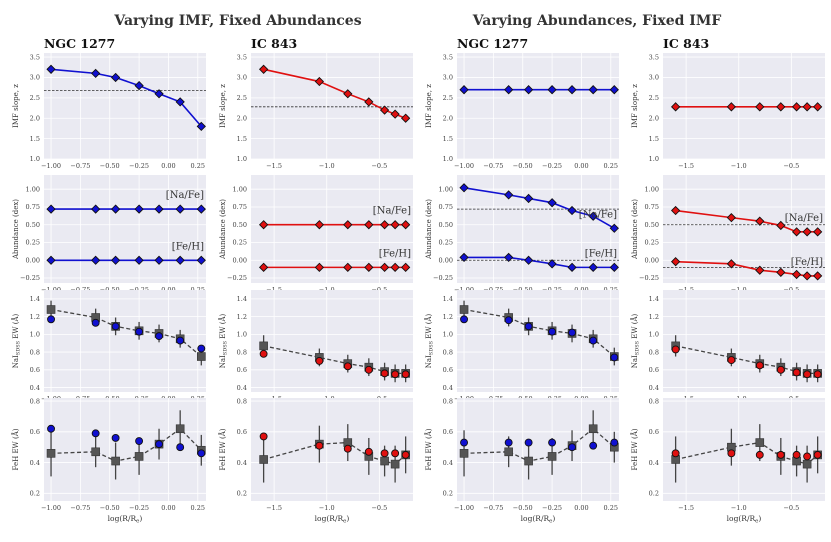  I want to click on x-tick-label: −0.5, so click(791, 166).